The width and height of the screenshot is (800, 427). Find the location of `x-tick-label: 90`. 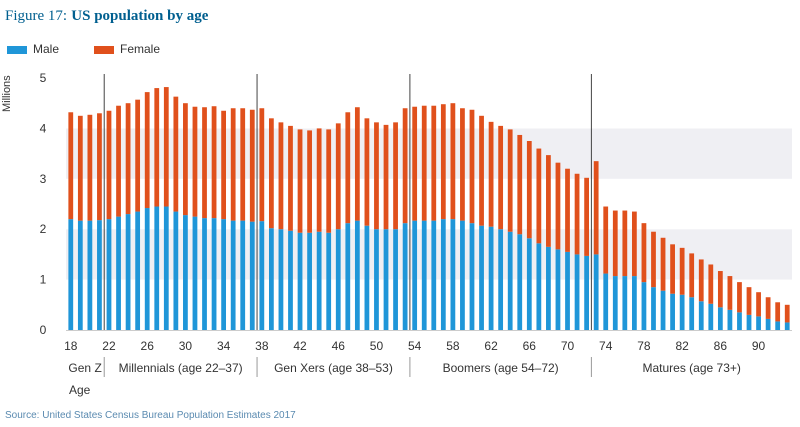

x-tick-label: 90 is located at coordinates (759, 346).